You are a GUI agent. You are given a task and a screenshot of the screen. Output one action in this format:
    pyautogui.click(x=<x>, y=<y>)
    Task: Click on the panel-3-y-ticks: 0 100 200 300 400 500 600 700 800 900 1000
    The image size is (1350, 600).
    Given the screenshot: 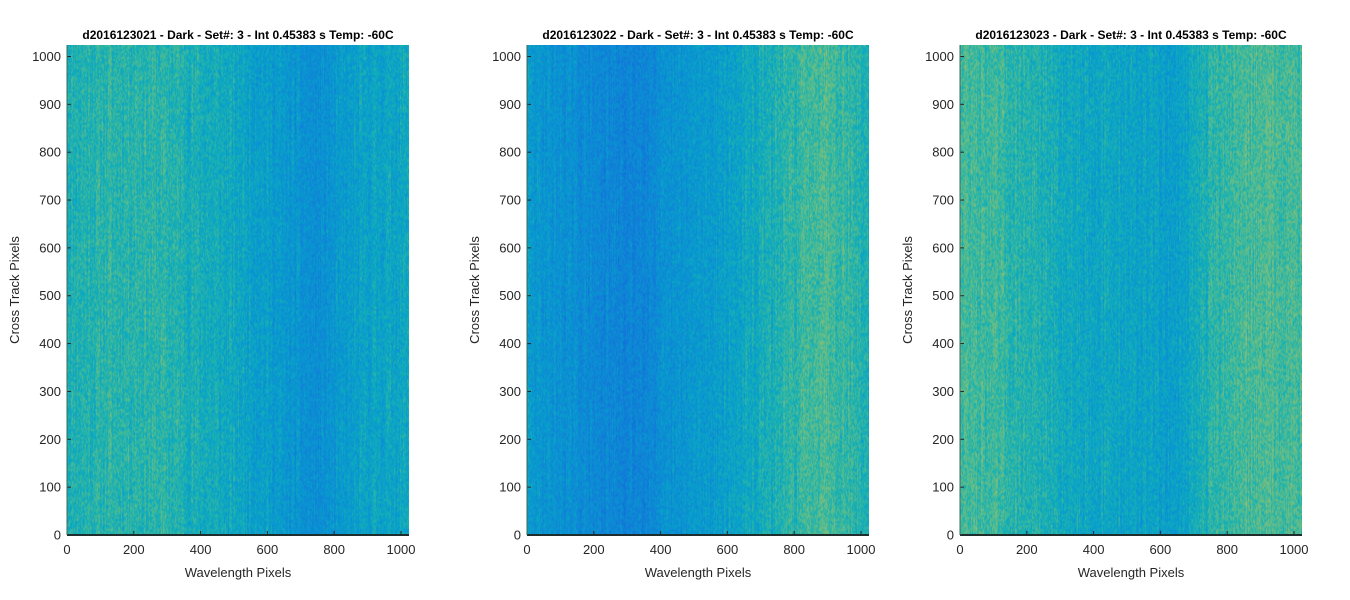 What is the action you would take?
    pyautogui.click(x=944, y=296)
    